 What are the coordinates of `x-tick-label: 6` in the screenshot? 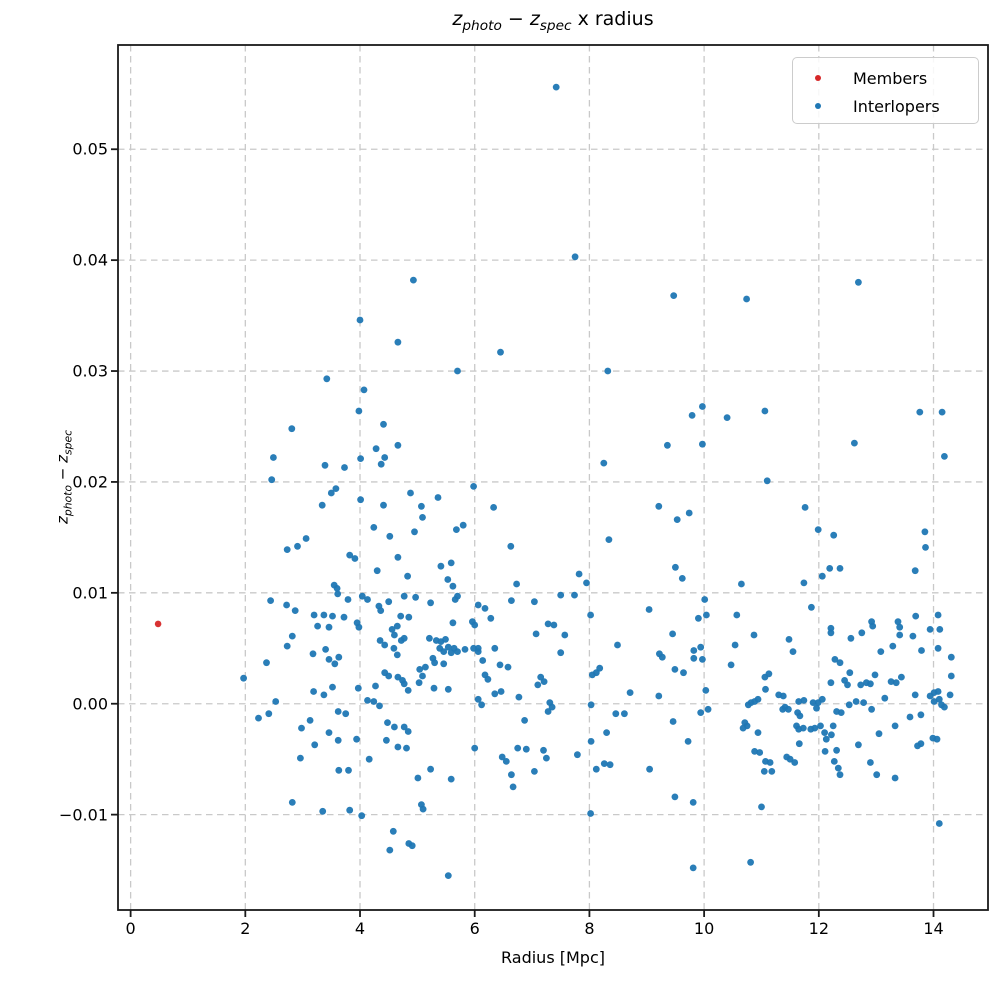 It's located at (474, 928).